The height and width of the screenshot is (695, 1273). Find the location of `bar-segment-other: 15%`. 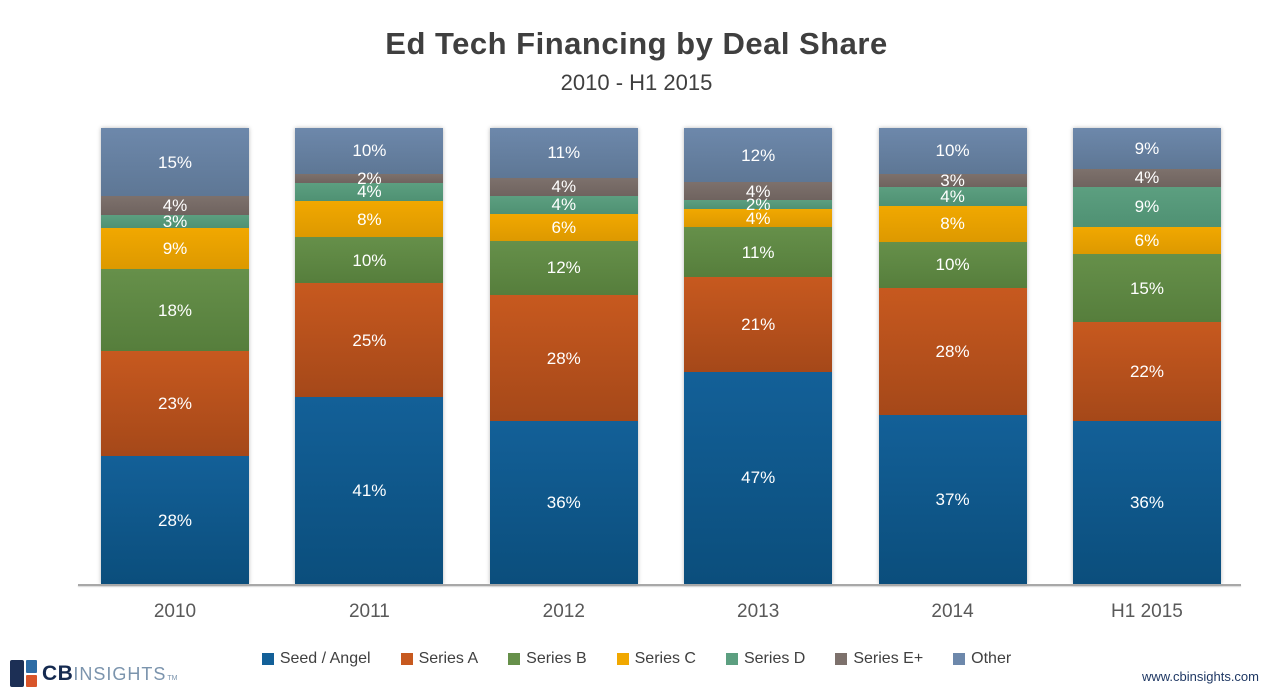

bar-segment-other: 15% is located at coordinates (175, 162).